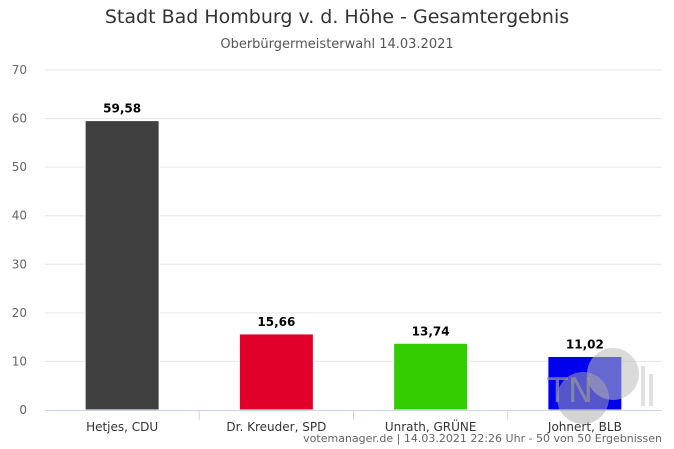  I want to click on y-tick-label: 20, so click(19, 313).